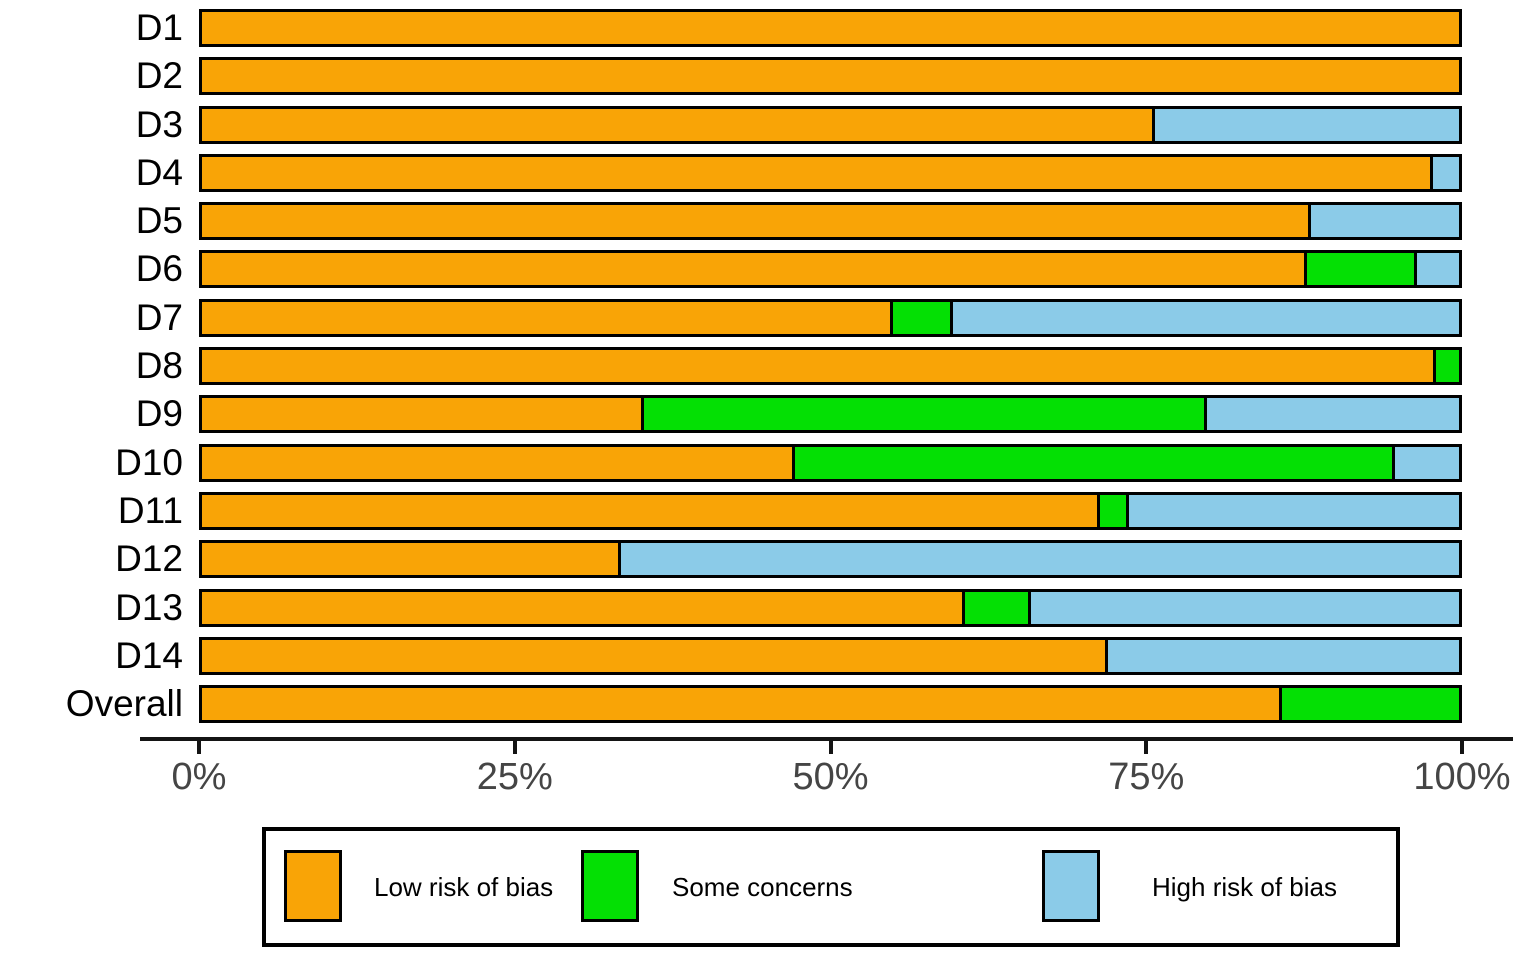 The image size is (1535, 955). I want to click on x-tick-mark-25-, so click(514, 747).